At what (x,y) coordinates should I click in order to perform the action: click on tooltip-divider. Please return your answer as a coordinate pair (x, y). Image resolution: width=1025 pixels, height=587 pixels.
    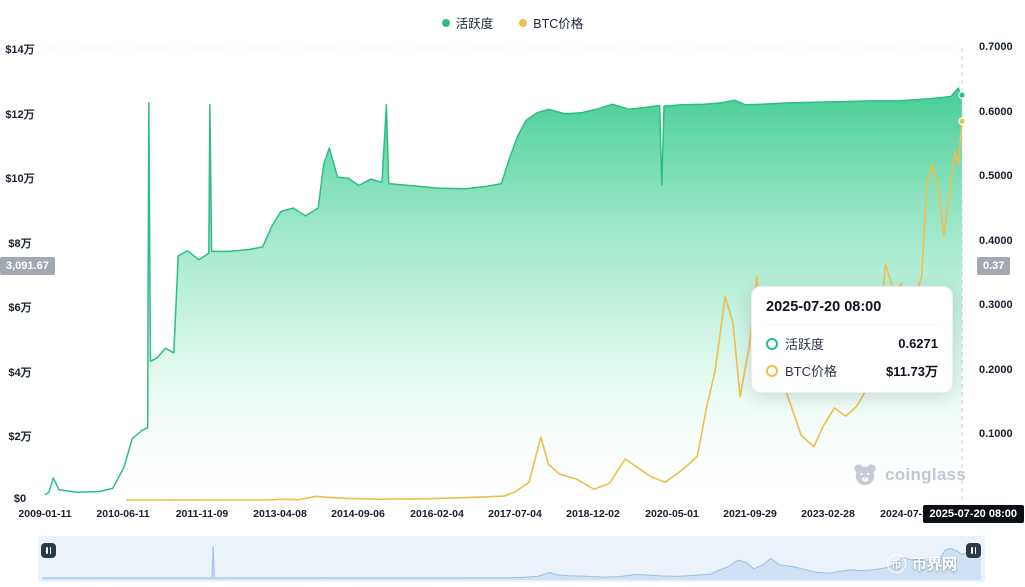
    Looking at the image, I should click on (852, 324).